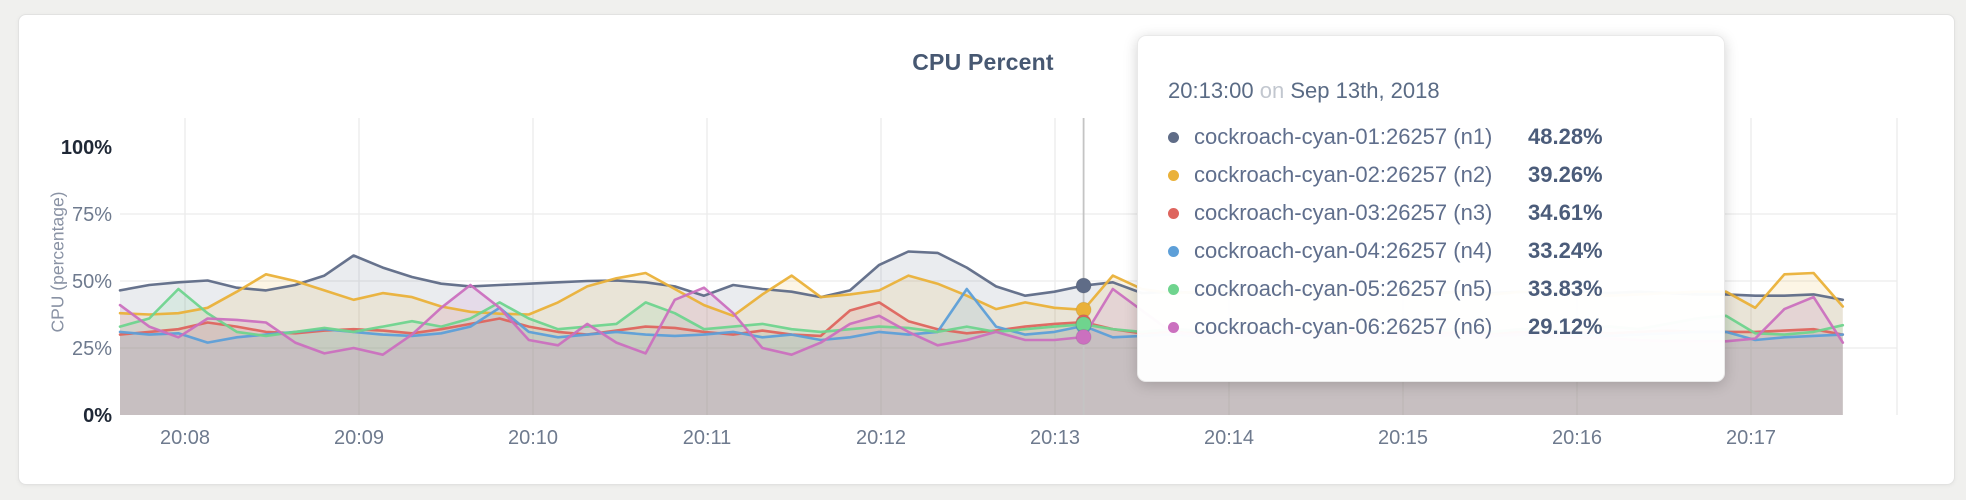  I want to click on tooltip-series-name: cockroach-cyan-05:26257 (n5), so click(1343, 288).